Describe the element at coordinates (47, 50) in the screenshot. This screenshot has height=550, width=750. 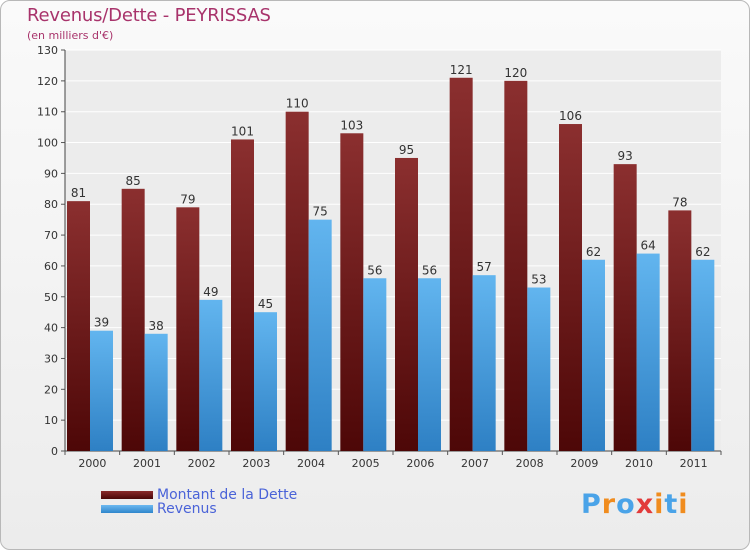
I see `y-tick-label: 130` at that location.